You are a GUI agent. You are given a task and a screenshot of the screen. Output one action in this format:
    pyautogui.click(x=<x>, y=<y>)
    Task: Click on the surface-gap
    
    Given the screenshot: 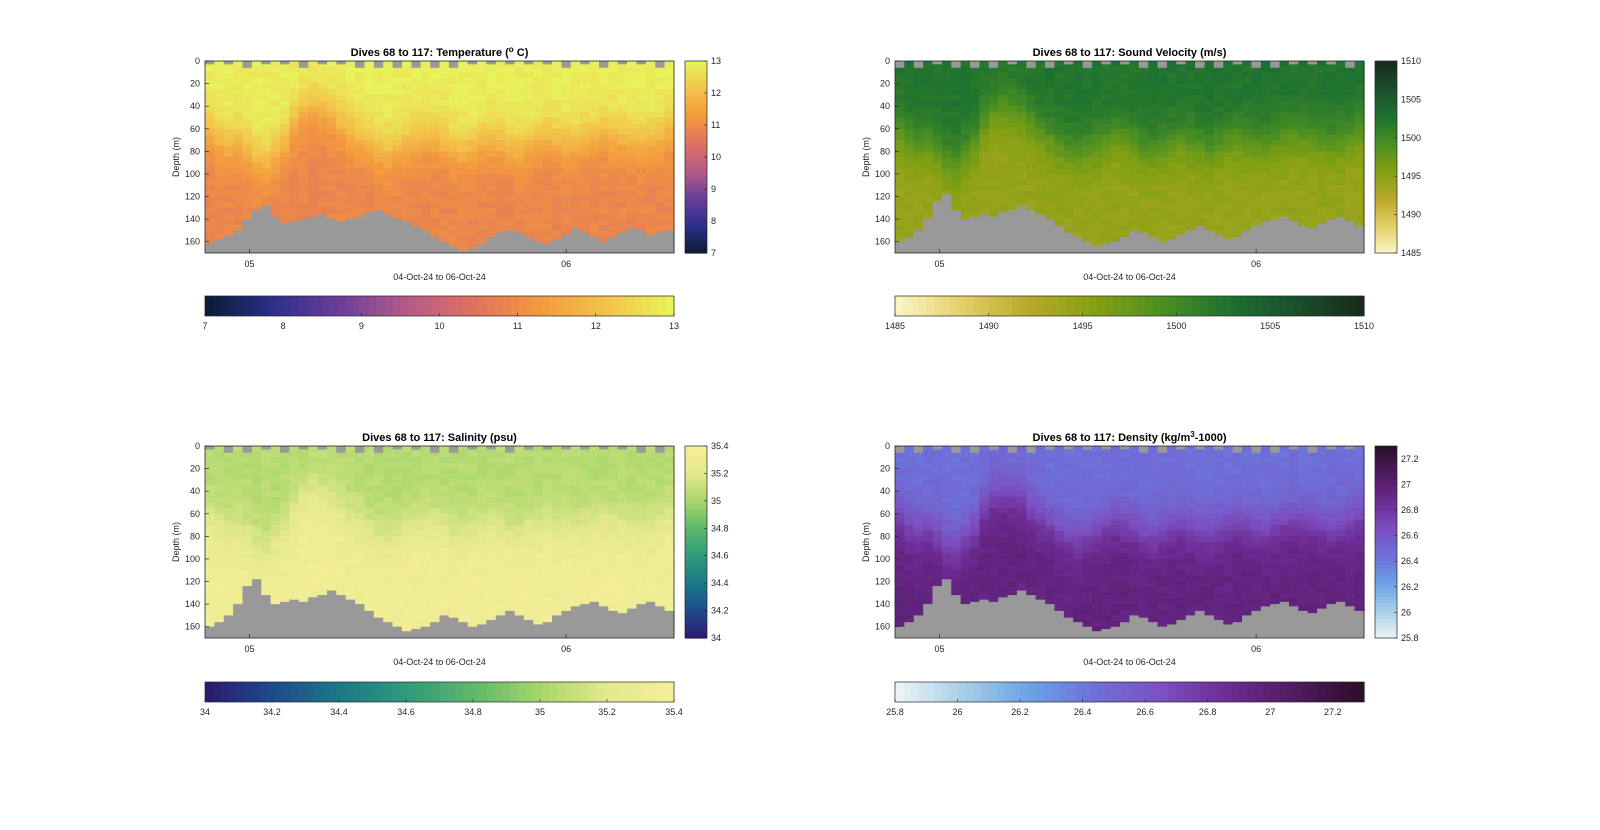 What is the action you would take?
    pyautogui.click(x=285, y=449)
    